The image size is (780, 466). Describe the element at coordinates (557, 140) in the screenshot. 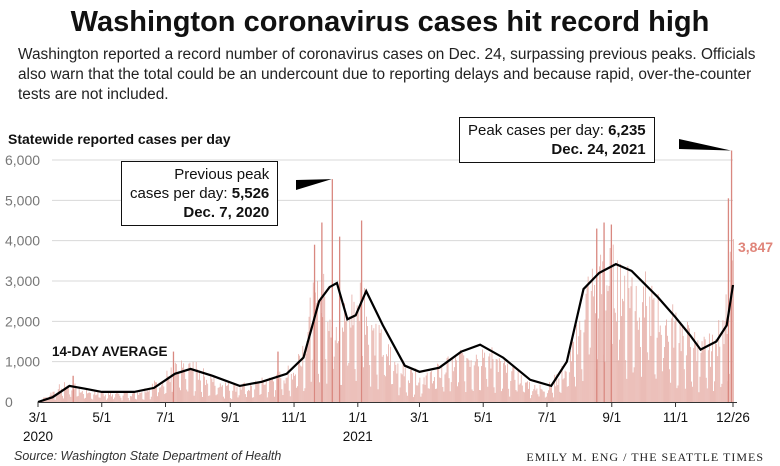

I see `peak-annotation: Peak cases per day: 6,235 Dec. 24, 2021` at that location.